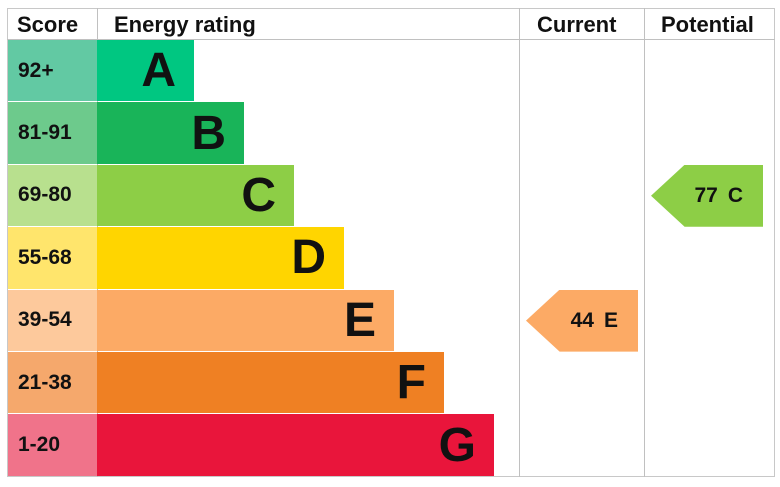 This screenshot has height=487, width=780. Describe the element at coordinates (707, 24) in the screenshot. I see `header-potential: Potential` at that location.